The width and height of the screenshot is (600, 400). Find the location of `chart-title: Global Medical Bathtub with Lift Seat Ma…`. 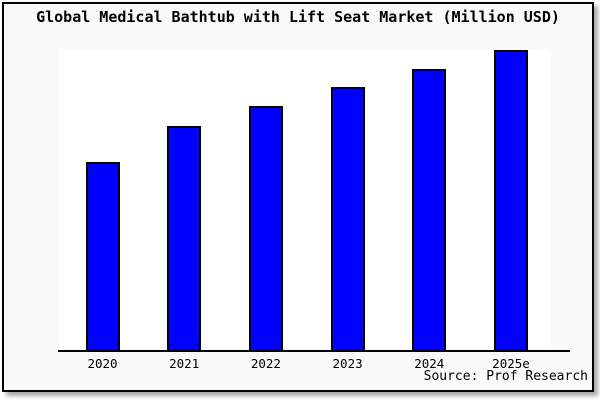

chart-title: Global Medical Bathtub with Lift Seat Ma… is located at coordinates (298, 17).